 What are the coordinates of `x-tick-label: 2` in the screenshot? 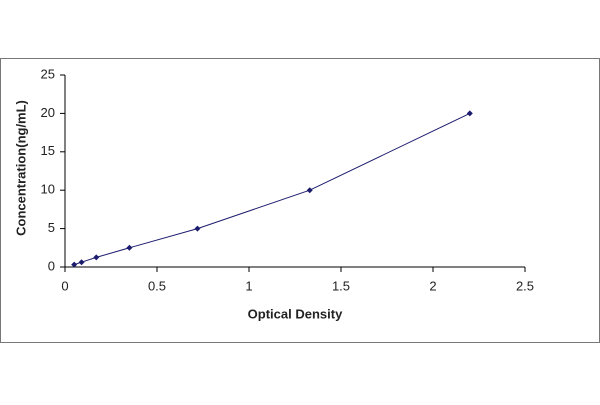 It's located at (432, 285).